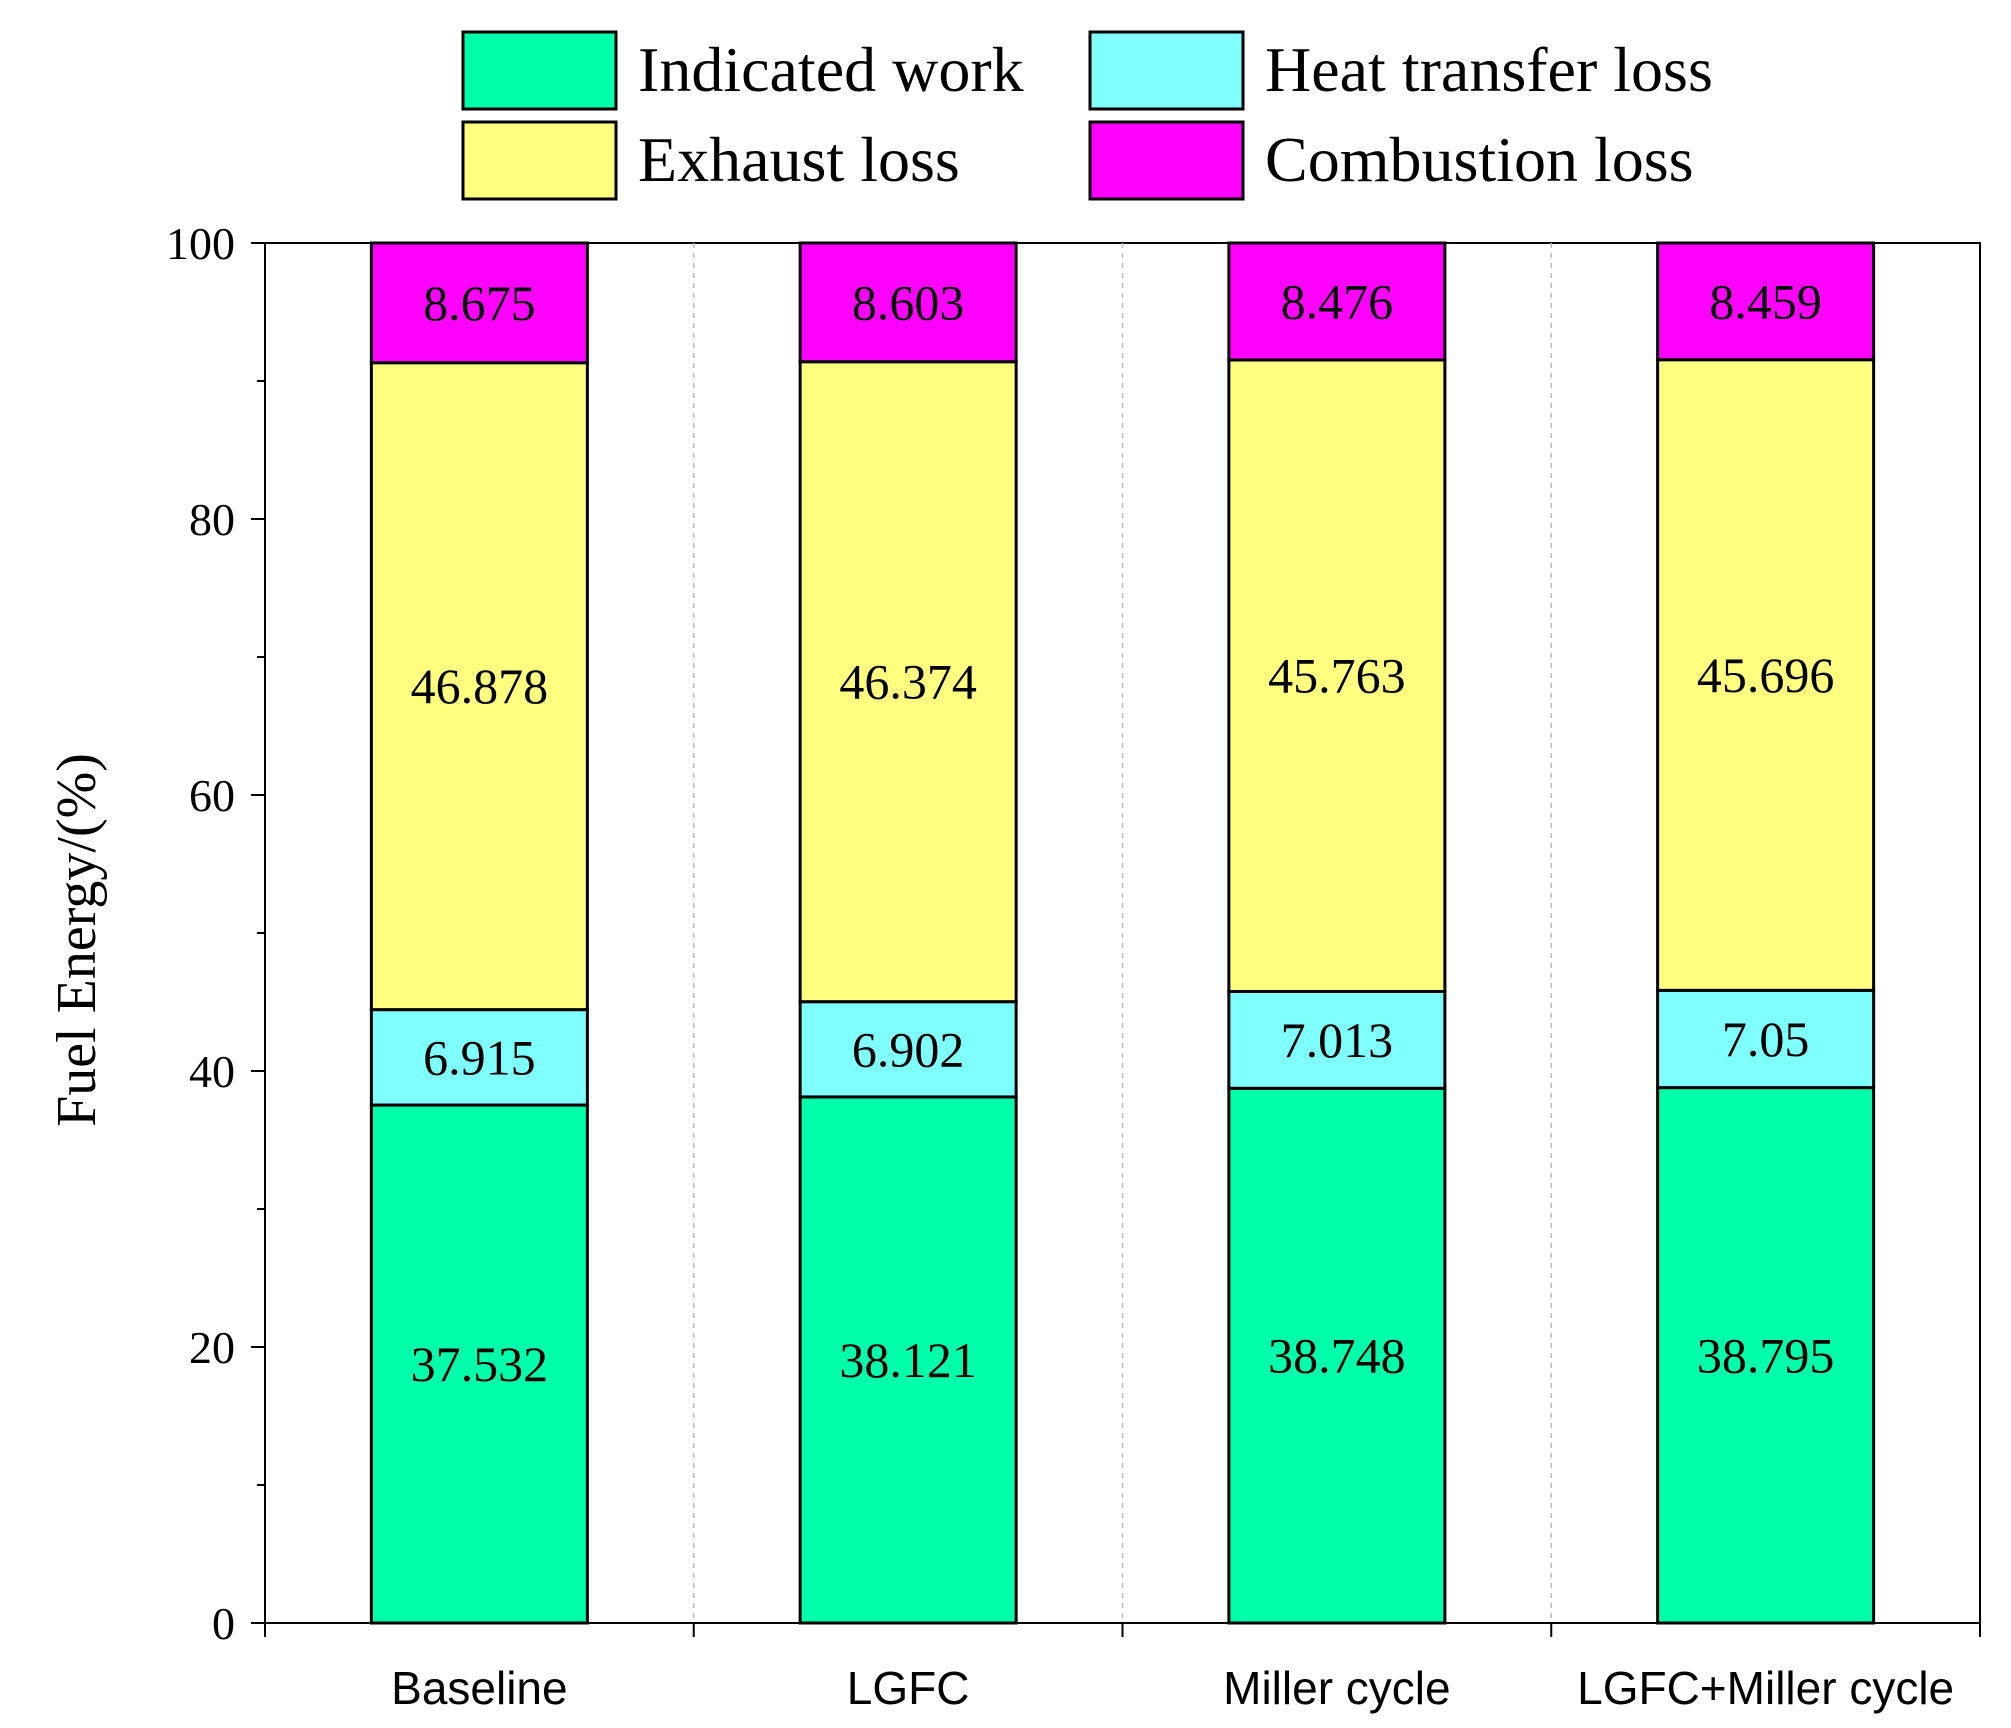 The width and height of the screenshot is (2011, 1728). What do you see at coordinates (1765, 1688) in the screenshot?
I see `x-tick-label: LGFC+Miller cycle` at bounding box center [1765, 1688].